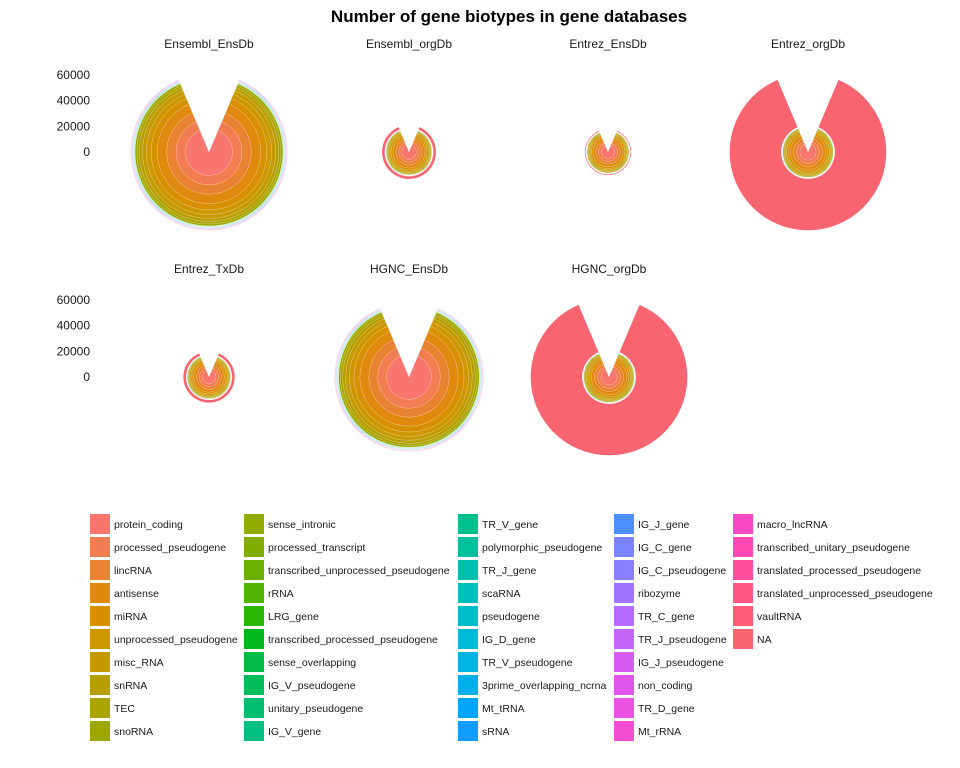  I want to click on legend-item: Mt_rRNA, so click(647, 731).